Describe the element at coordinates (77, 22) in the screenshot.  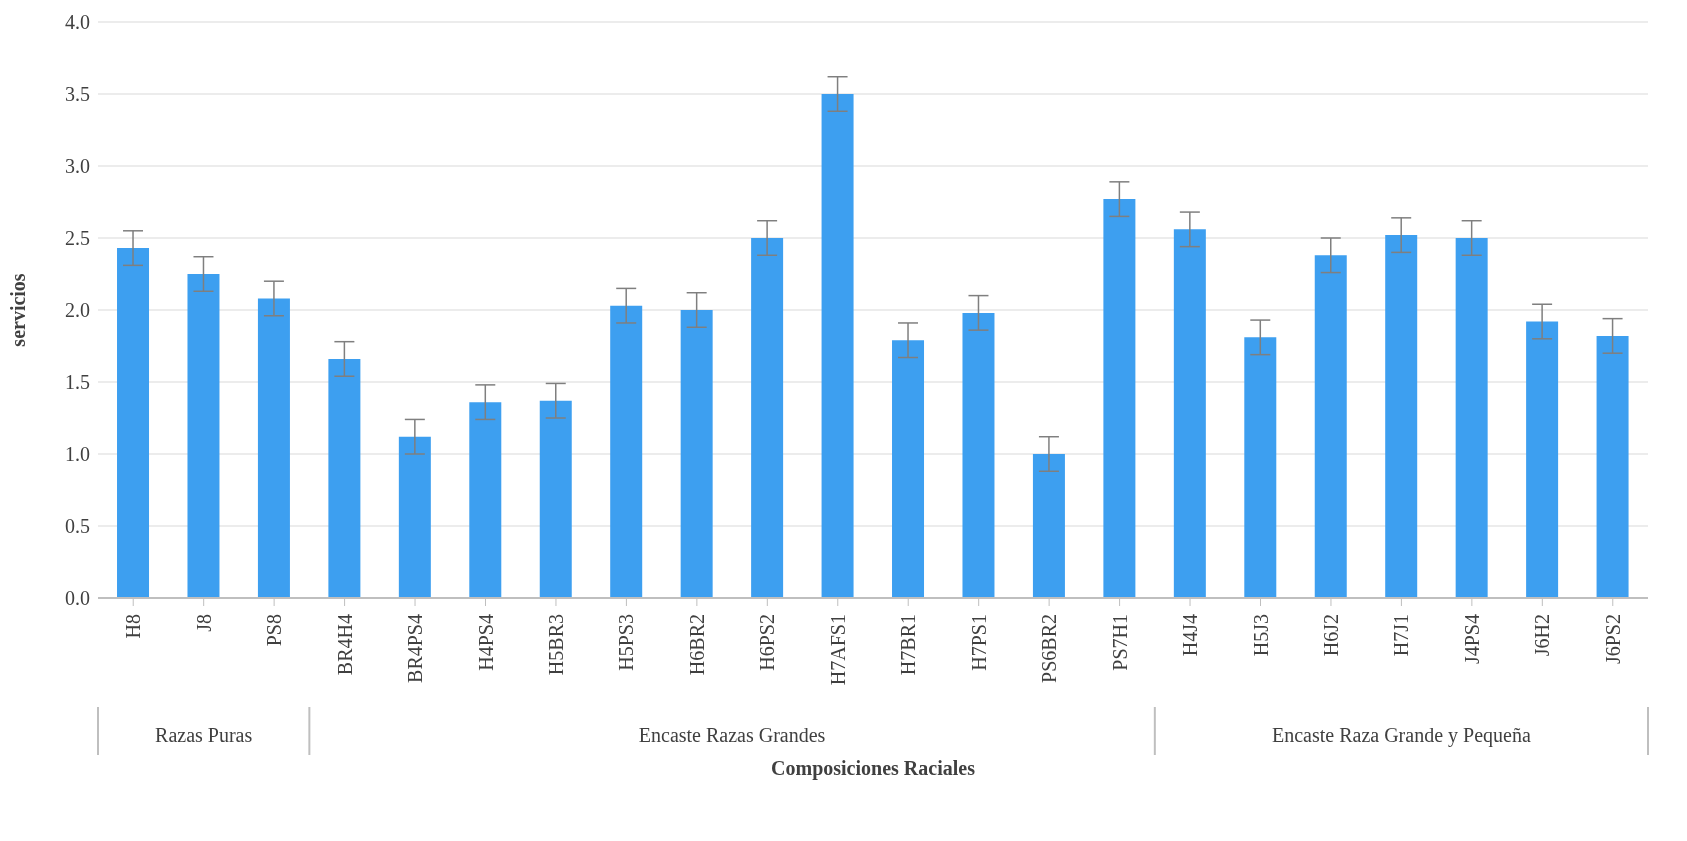
I see `y-tick-label: 4.0` at that location.